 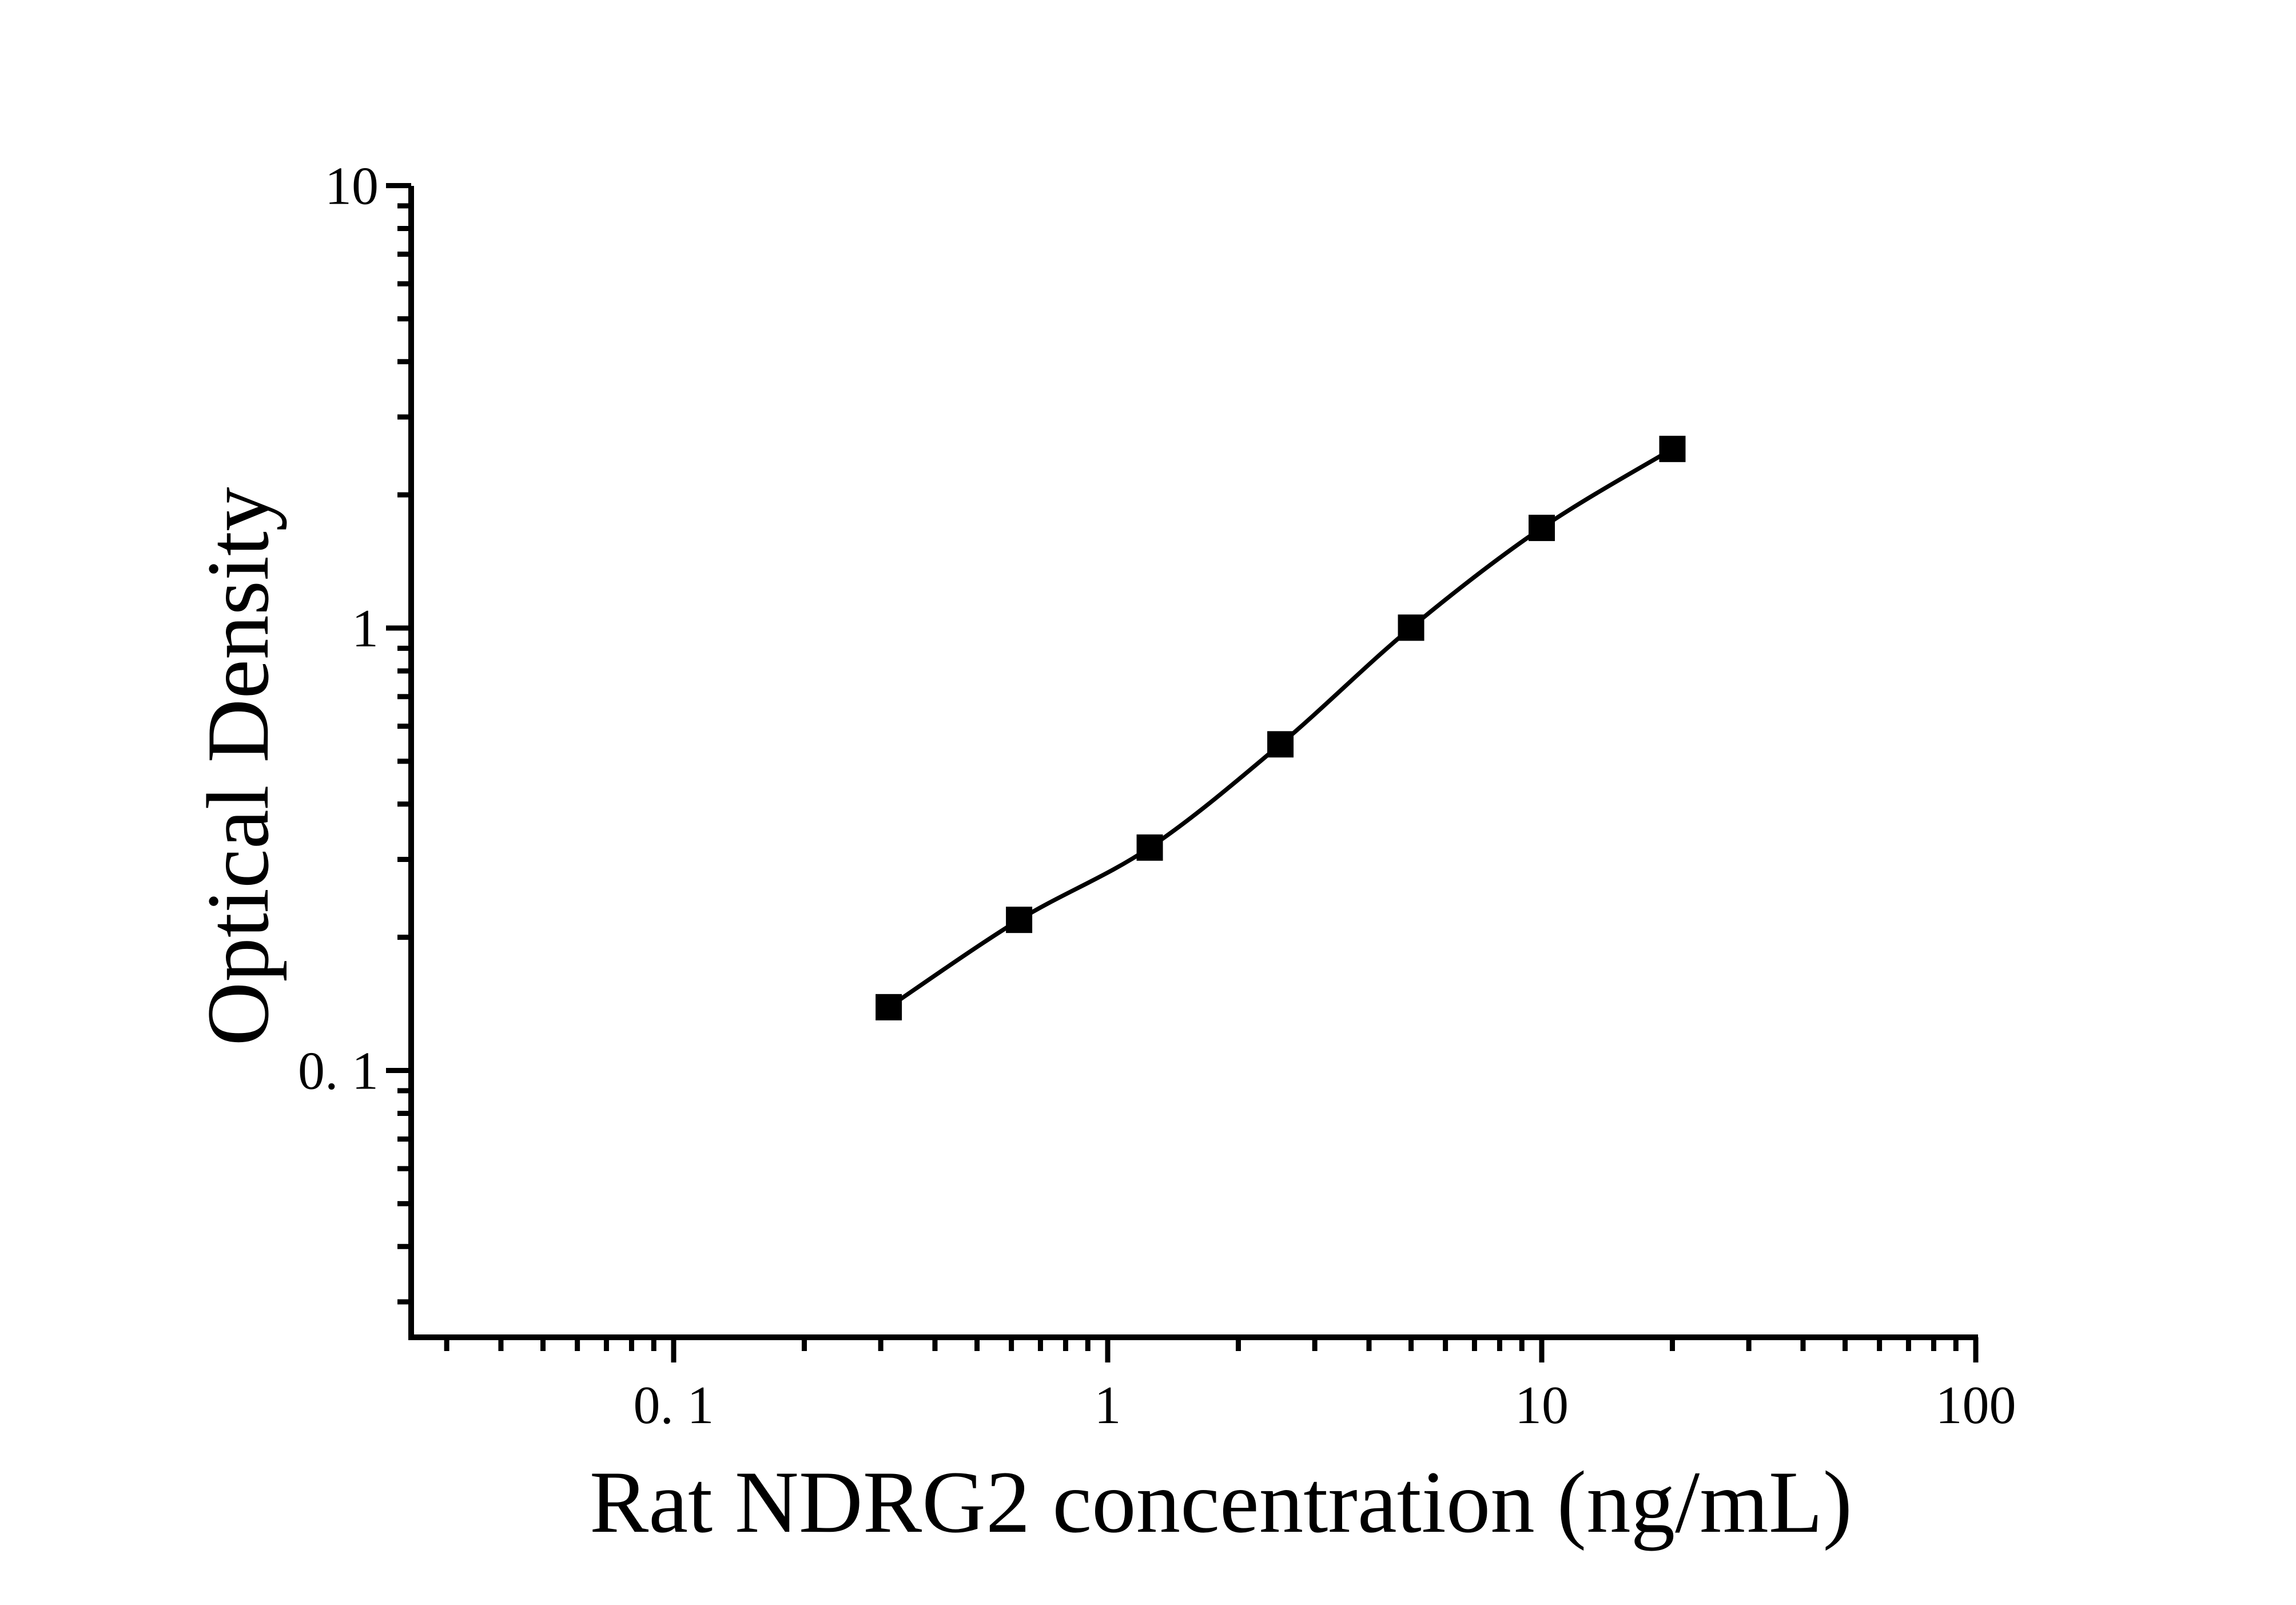 What do you see at coordinates (238, 766) in the screenshot?
I see `y-axis-title: Optical Density` at bounding box center [238, 766].